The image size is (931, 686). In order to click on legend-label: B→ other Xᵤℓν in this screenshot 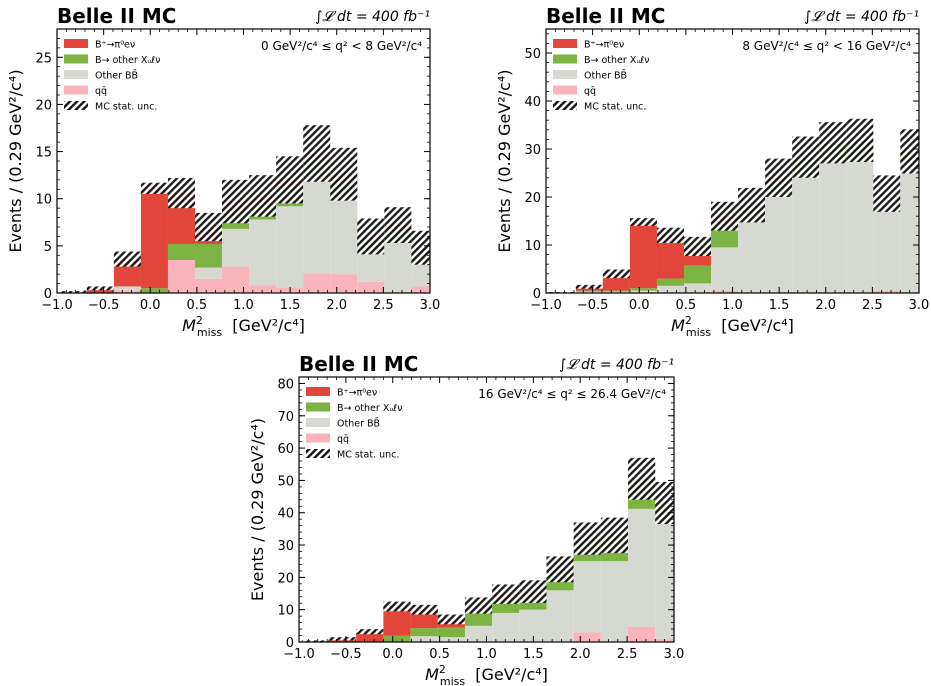, I will do `click(616, 60)`.